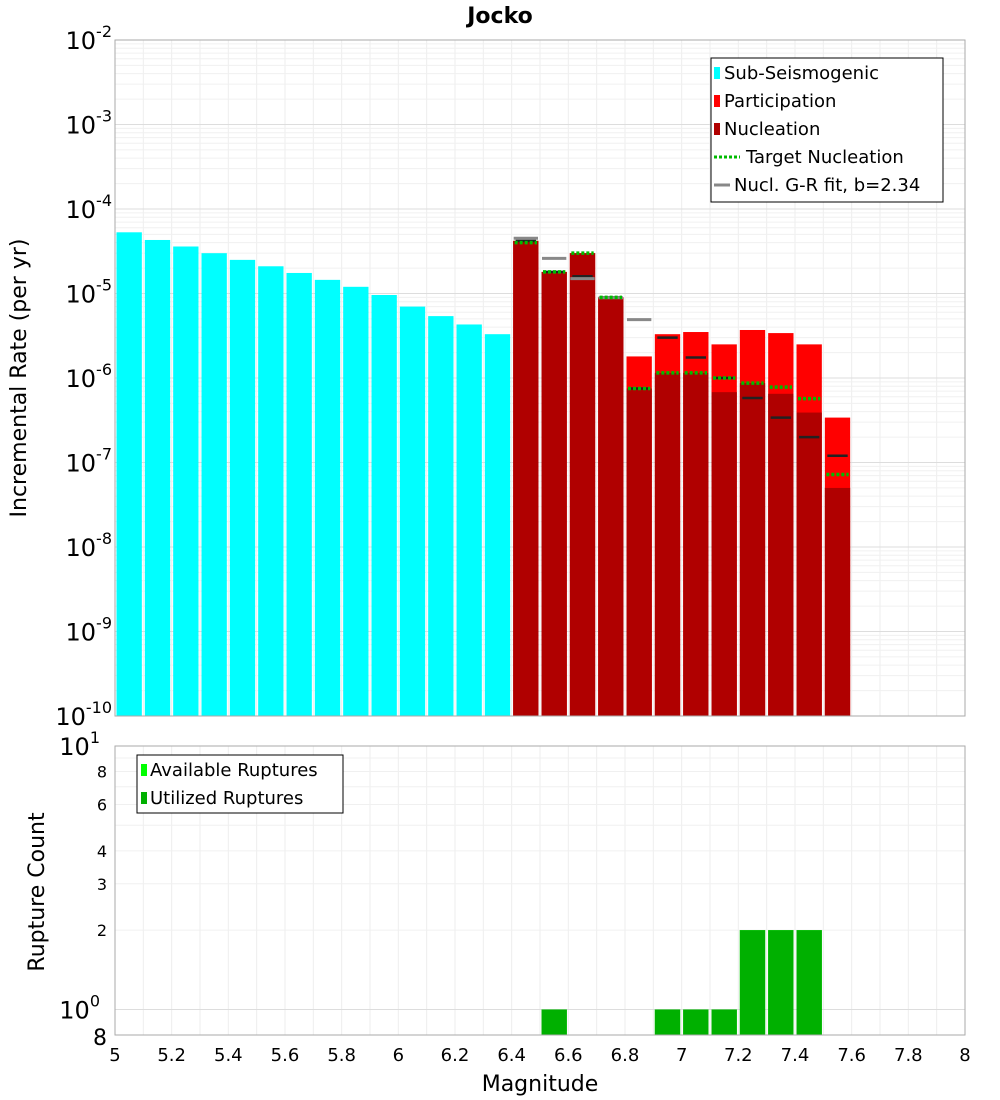  Describe the element at coordinates (144, 798) in the screenshot. I see `legend-swatch-utilized` at that location.